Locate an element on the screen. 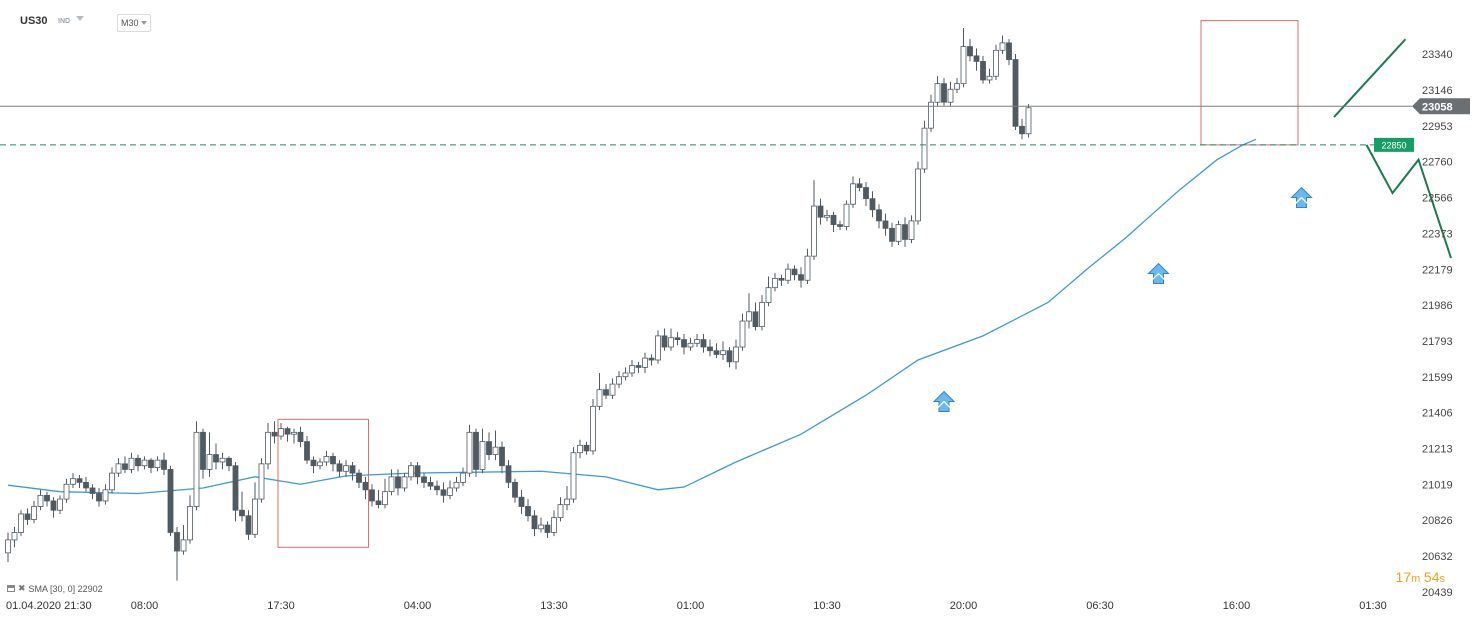 The image size is (1482, 622). level-layer: 23058 22850 is located at coordinates (735, 125).